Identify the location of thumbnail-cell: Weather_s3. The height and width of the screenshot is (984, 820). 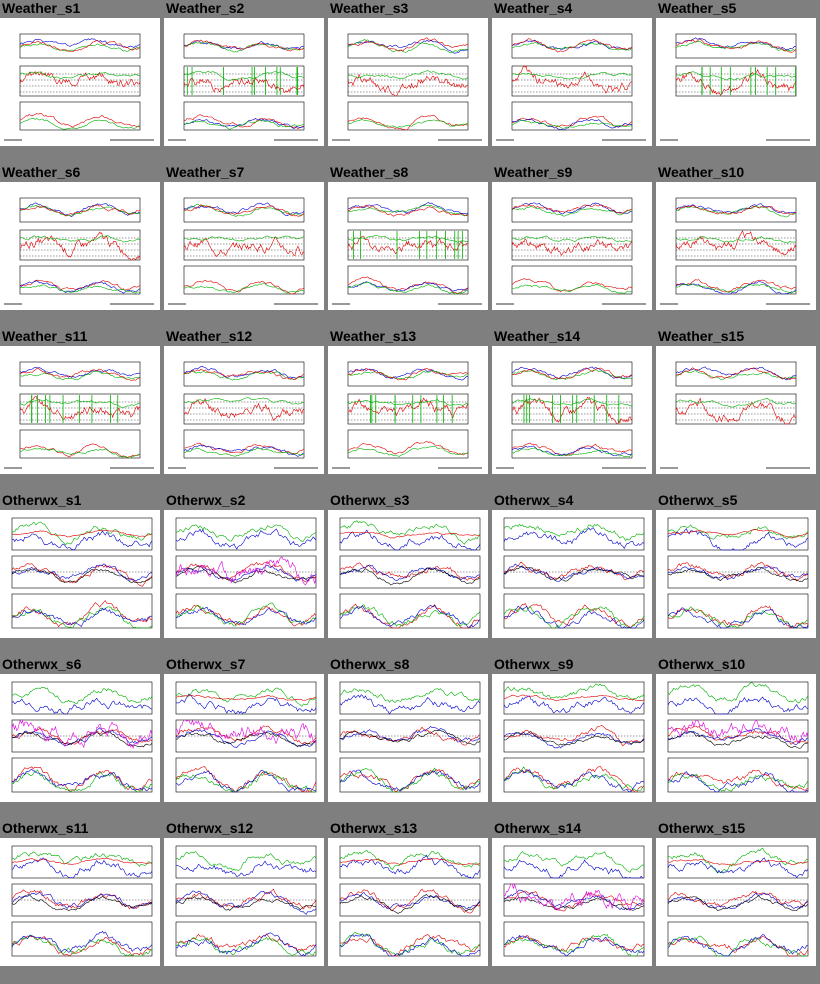
(408, 80).